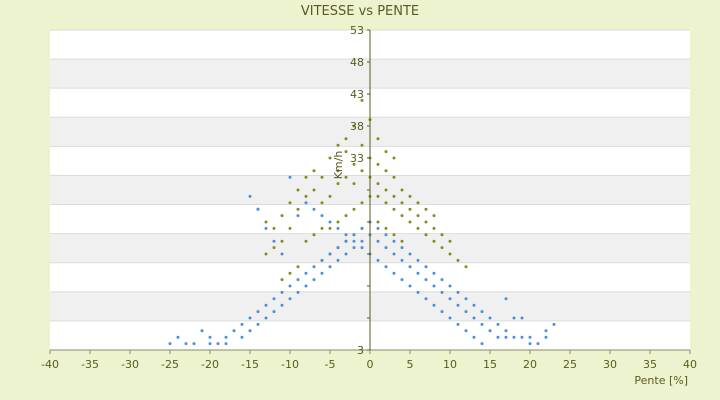  I want to click on x-tick-label: -10, so click(290, 364).